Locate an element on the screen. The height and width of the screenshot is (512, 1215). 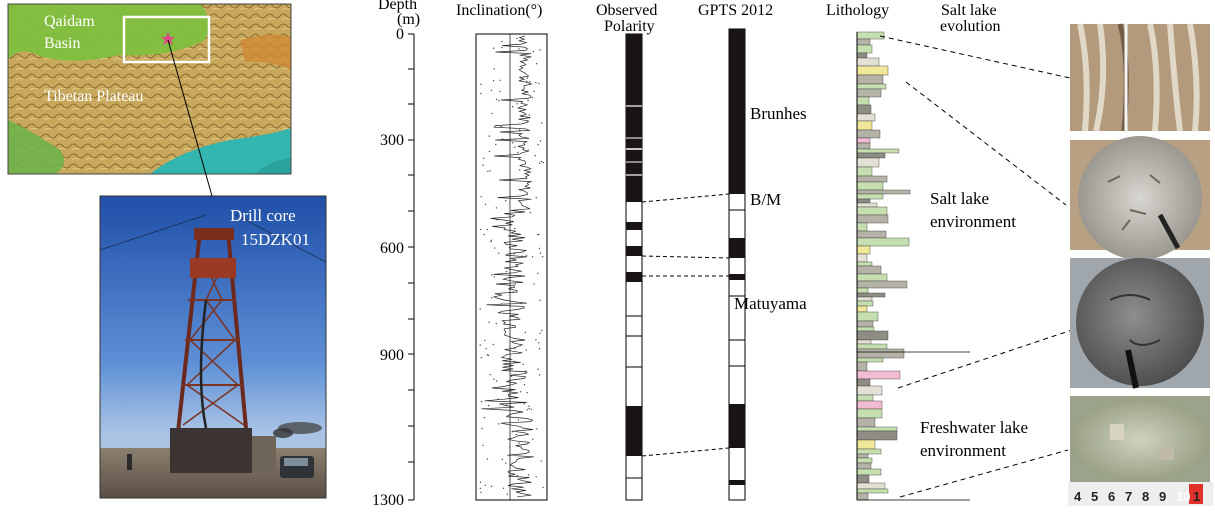
header-inclination: Inclination(°) is located at coordinates (499, 10).